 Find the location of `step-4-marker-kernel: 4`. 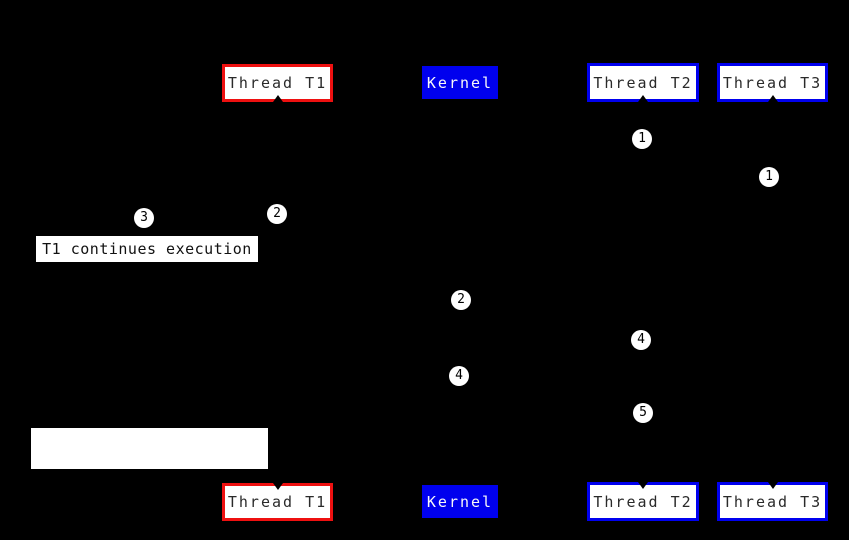

step-4-marker-kernel: 4 is located at coordinates (459, 376).